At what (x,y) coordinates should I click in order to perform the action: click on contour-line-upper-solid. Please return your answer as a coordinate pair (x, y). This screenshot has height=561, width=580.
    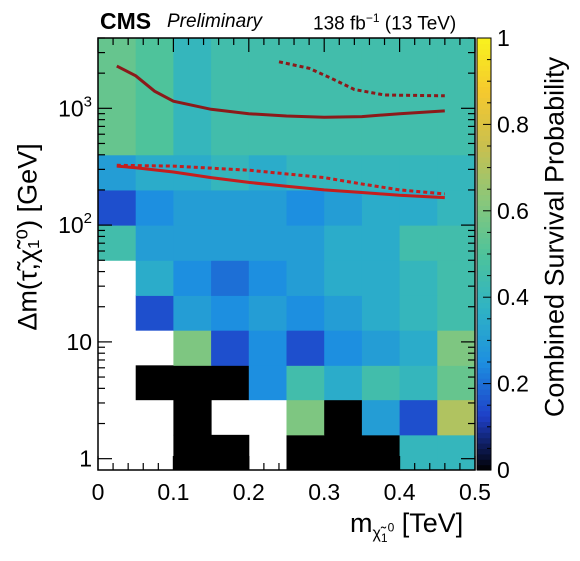
    Looking at the image, I should click on (280, 91).